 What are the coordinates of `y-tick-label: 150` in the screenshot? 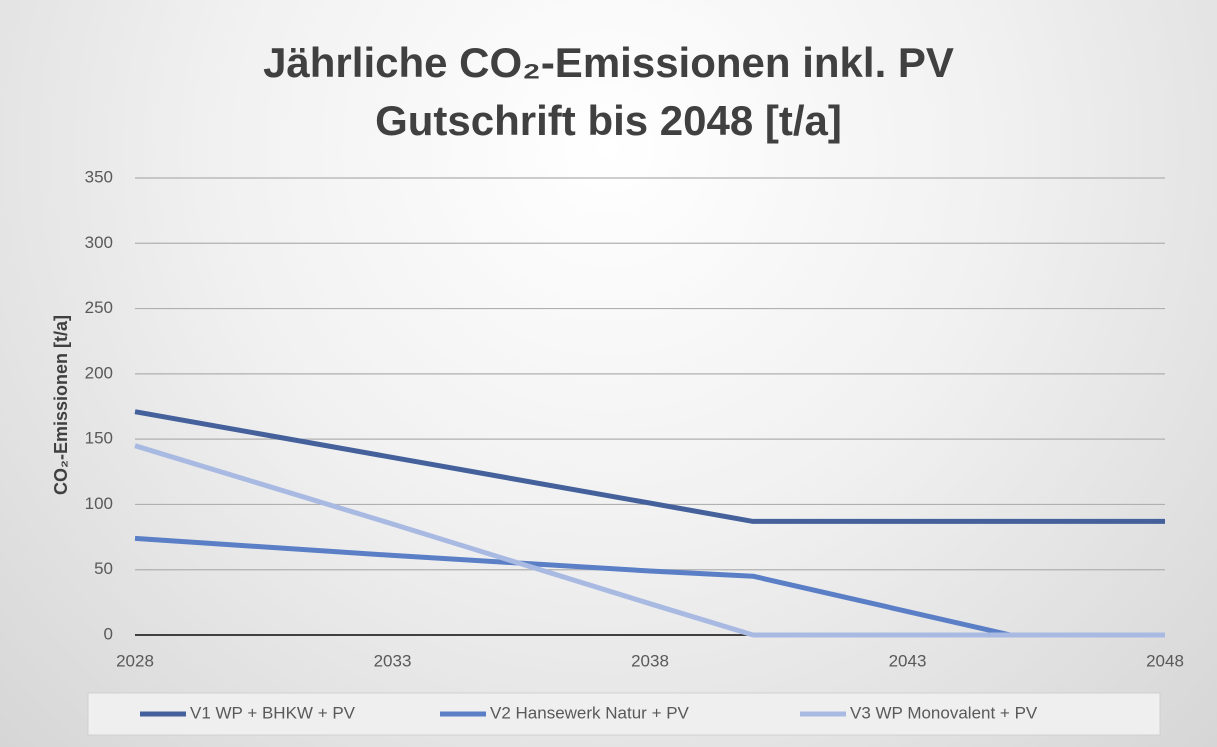 It's located at (99, 438).